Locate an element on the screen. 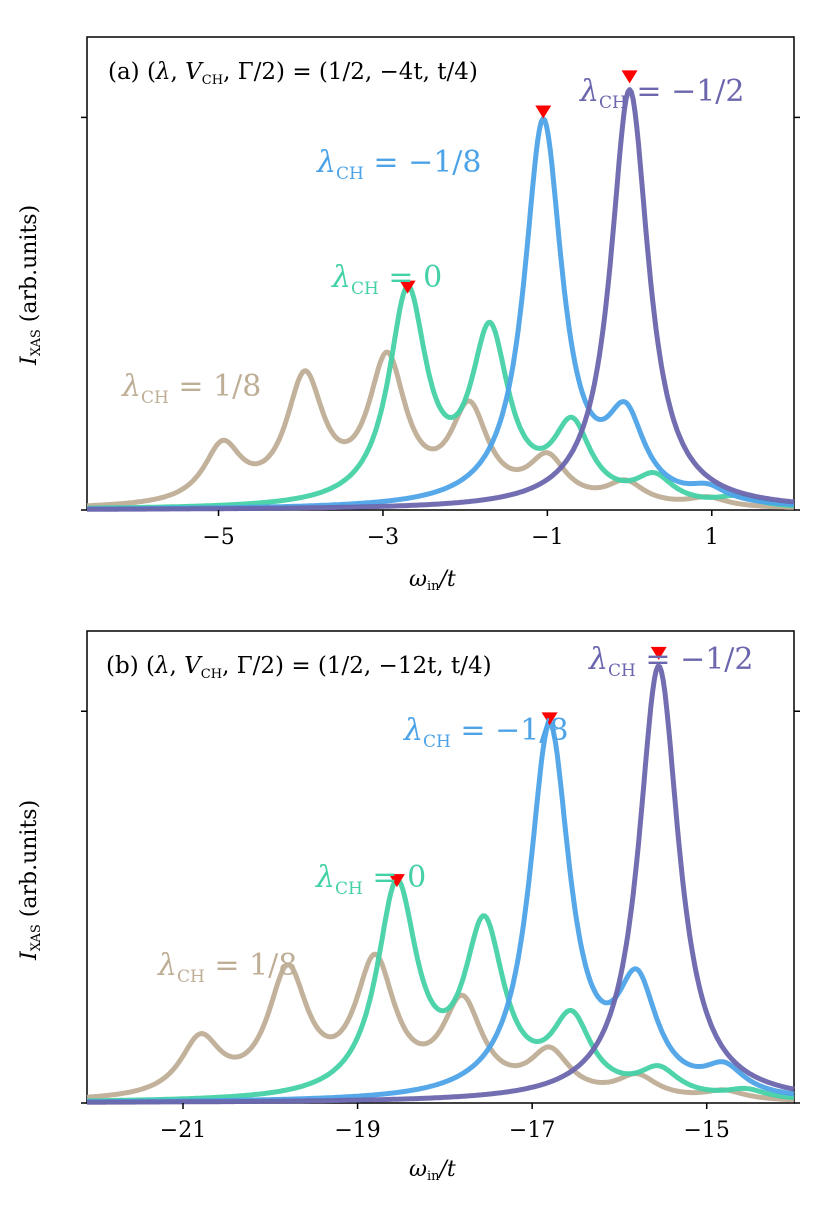 Image resolution: width=830 pixels, height=1221 pixels. x-tick-label-3: −15 is located at coordinates (706, 1130).